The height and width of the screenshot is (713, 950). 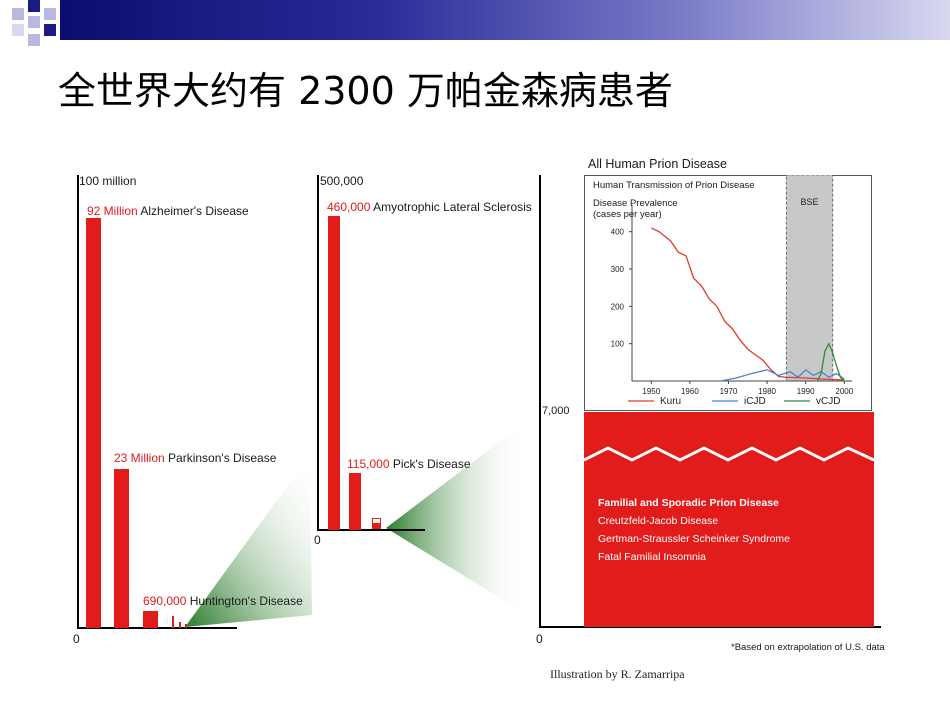 I want to click on zoom-wedge-left, so click(x=248, y=541).